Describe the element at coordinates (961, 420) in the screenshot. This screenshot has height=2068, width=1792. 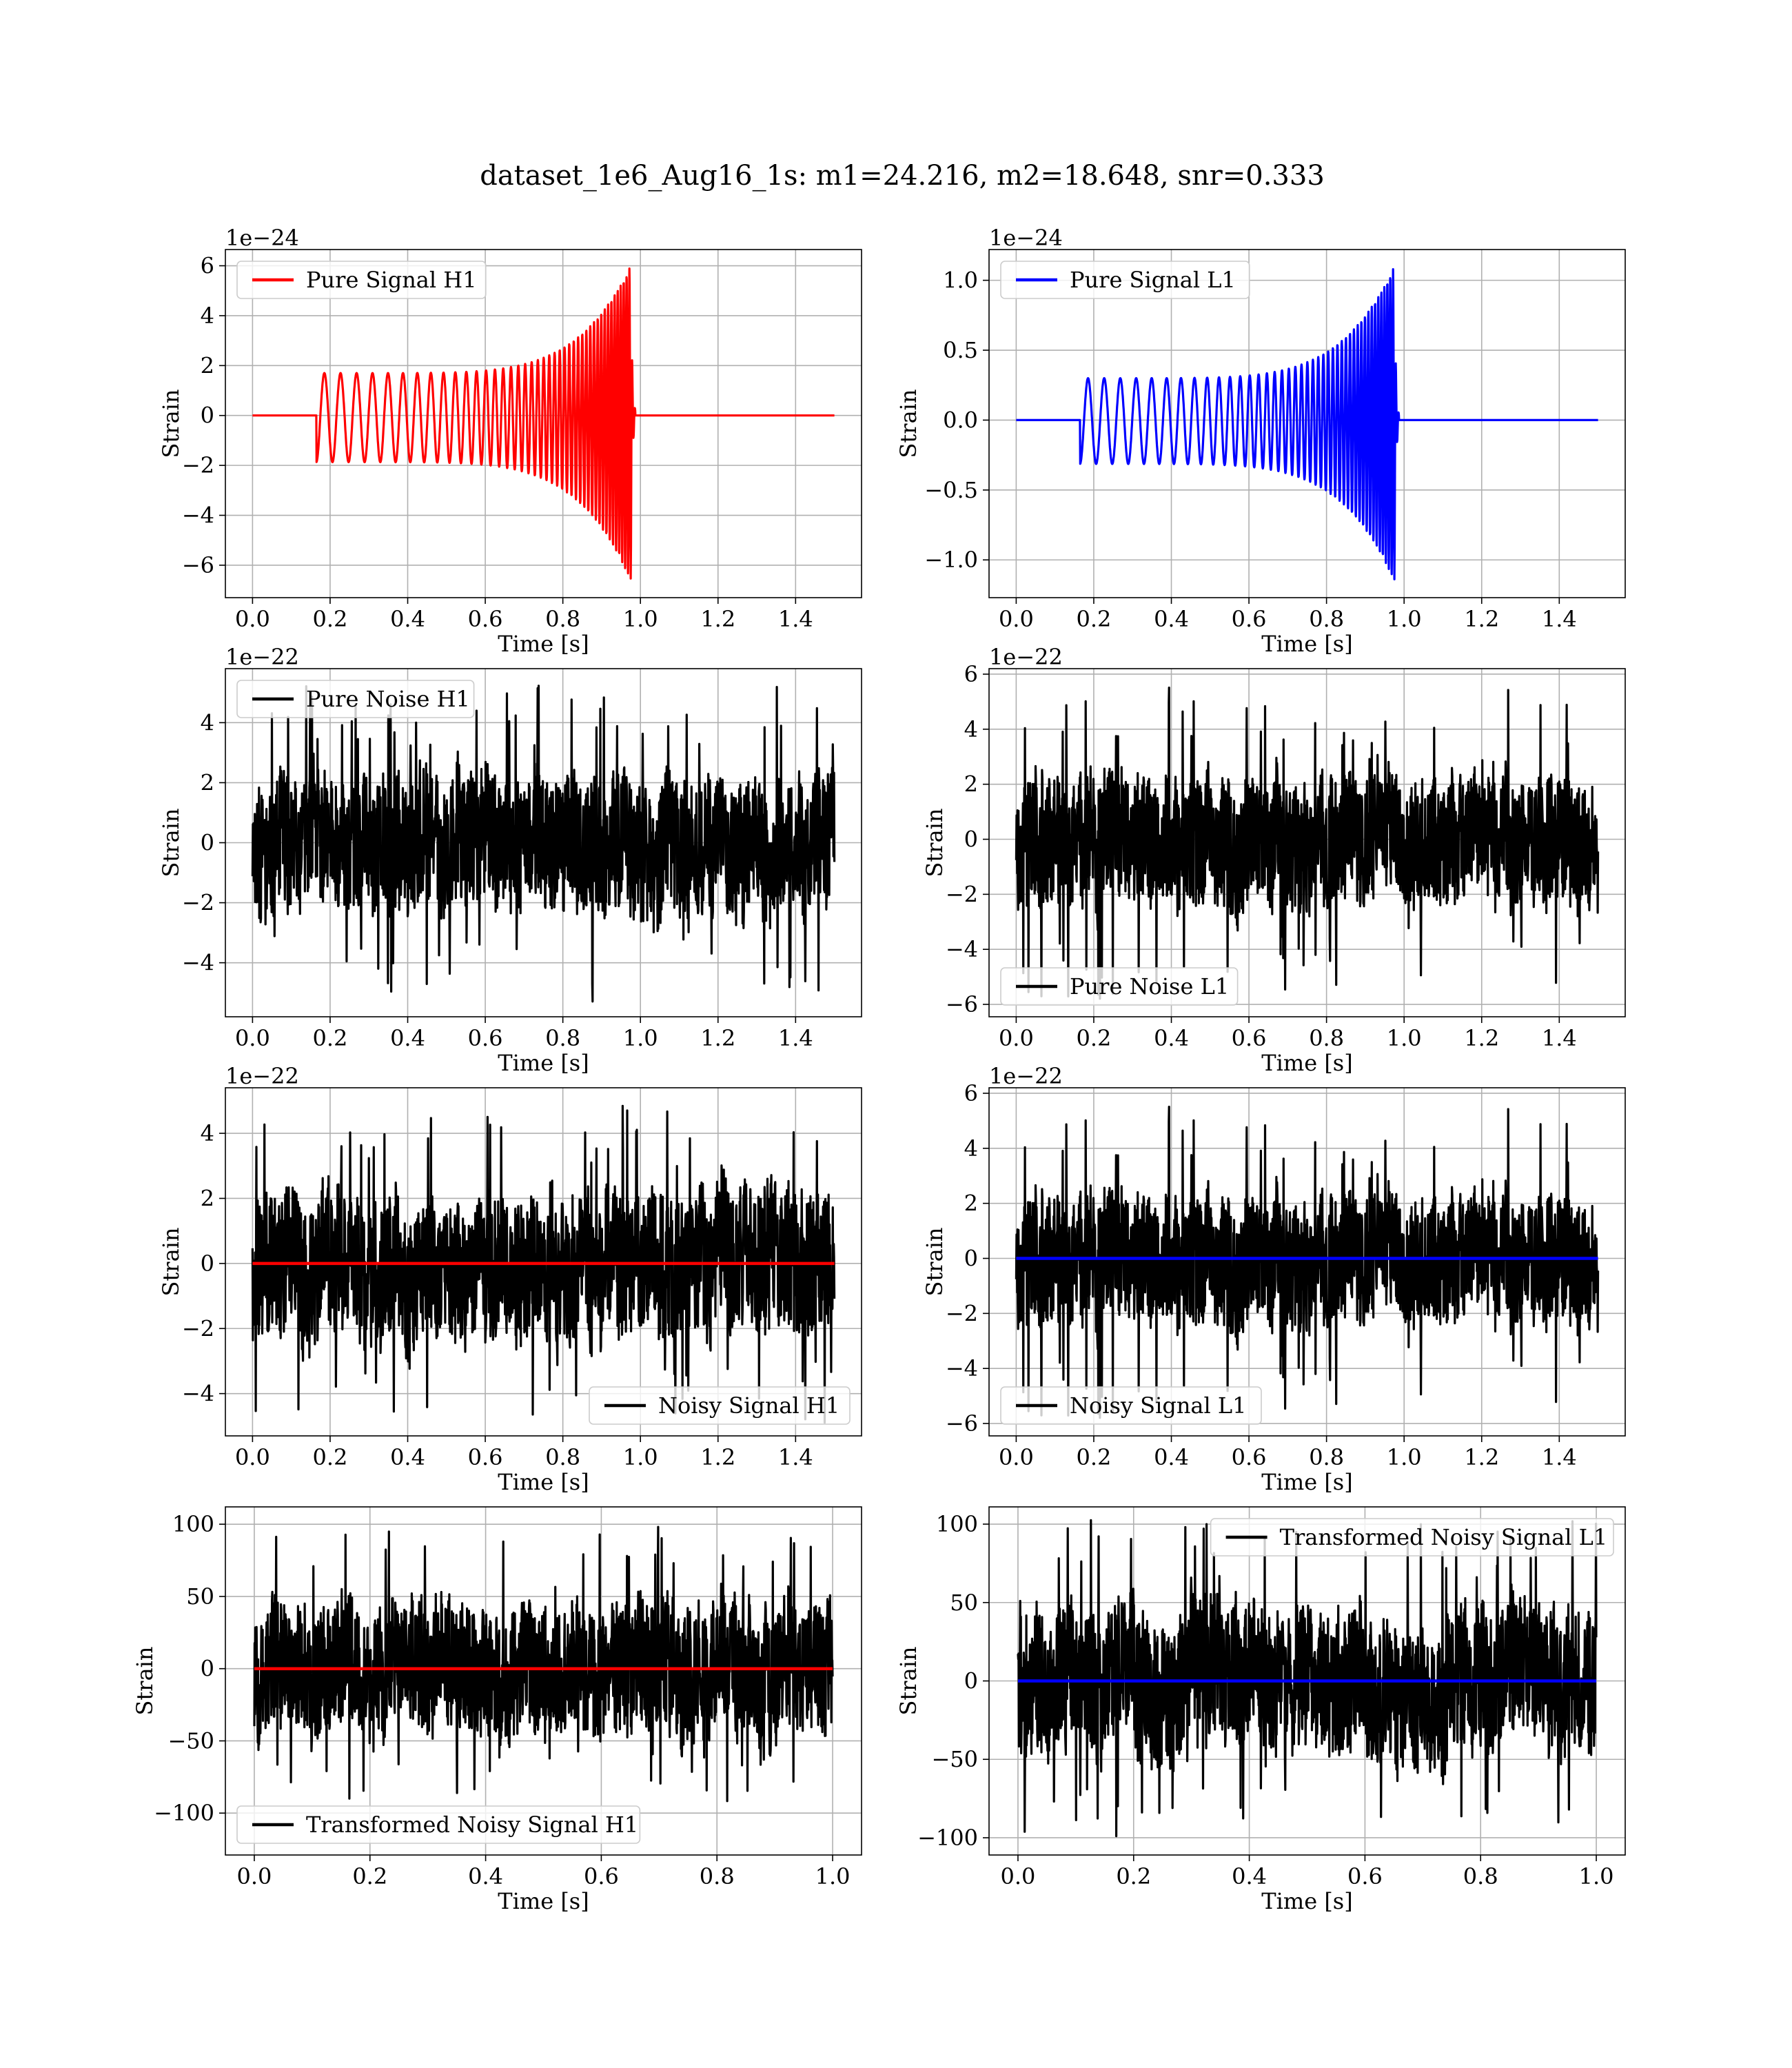
I see `y-tick-label: 0.0` at that location.